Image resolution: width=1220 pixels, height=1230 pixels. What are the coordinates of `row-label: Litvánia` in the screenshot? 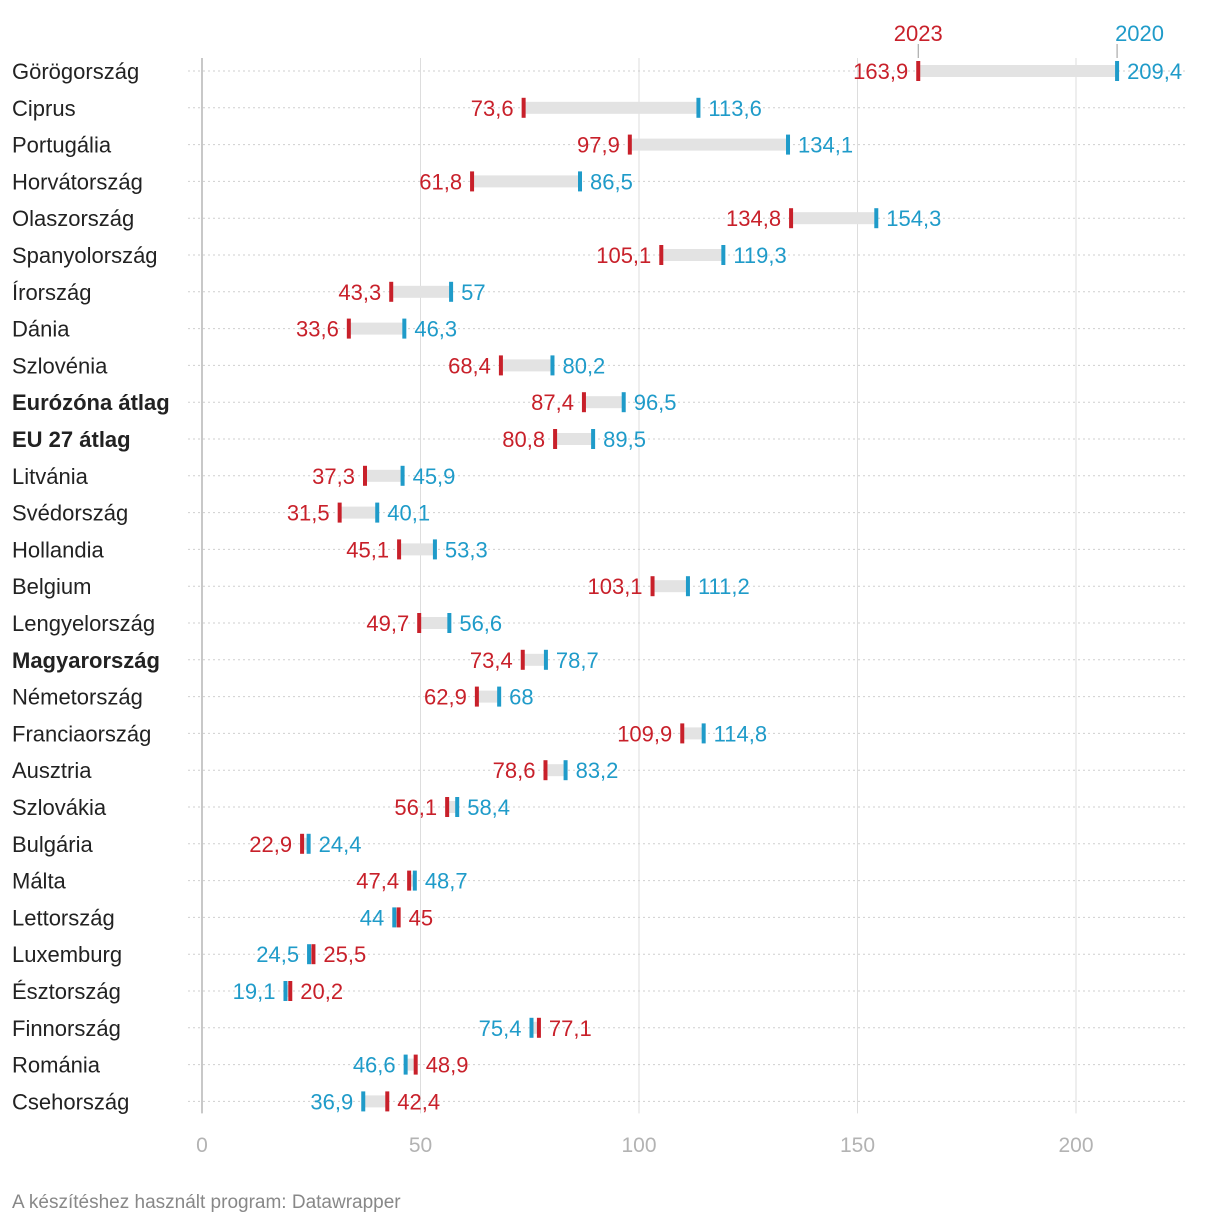 It's located at (50, 476).